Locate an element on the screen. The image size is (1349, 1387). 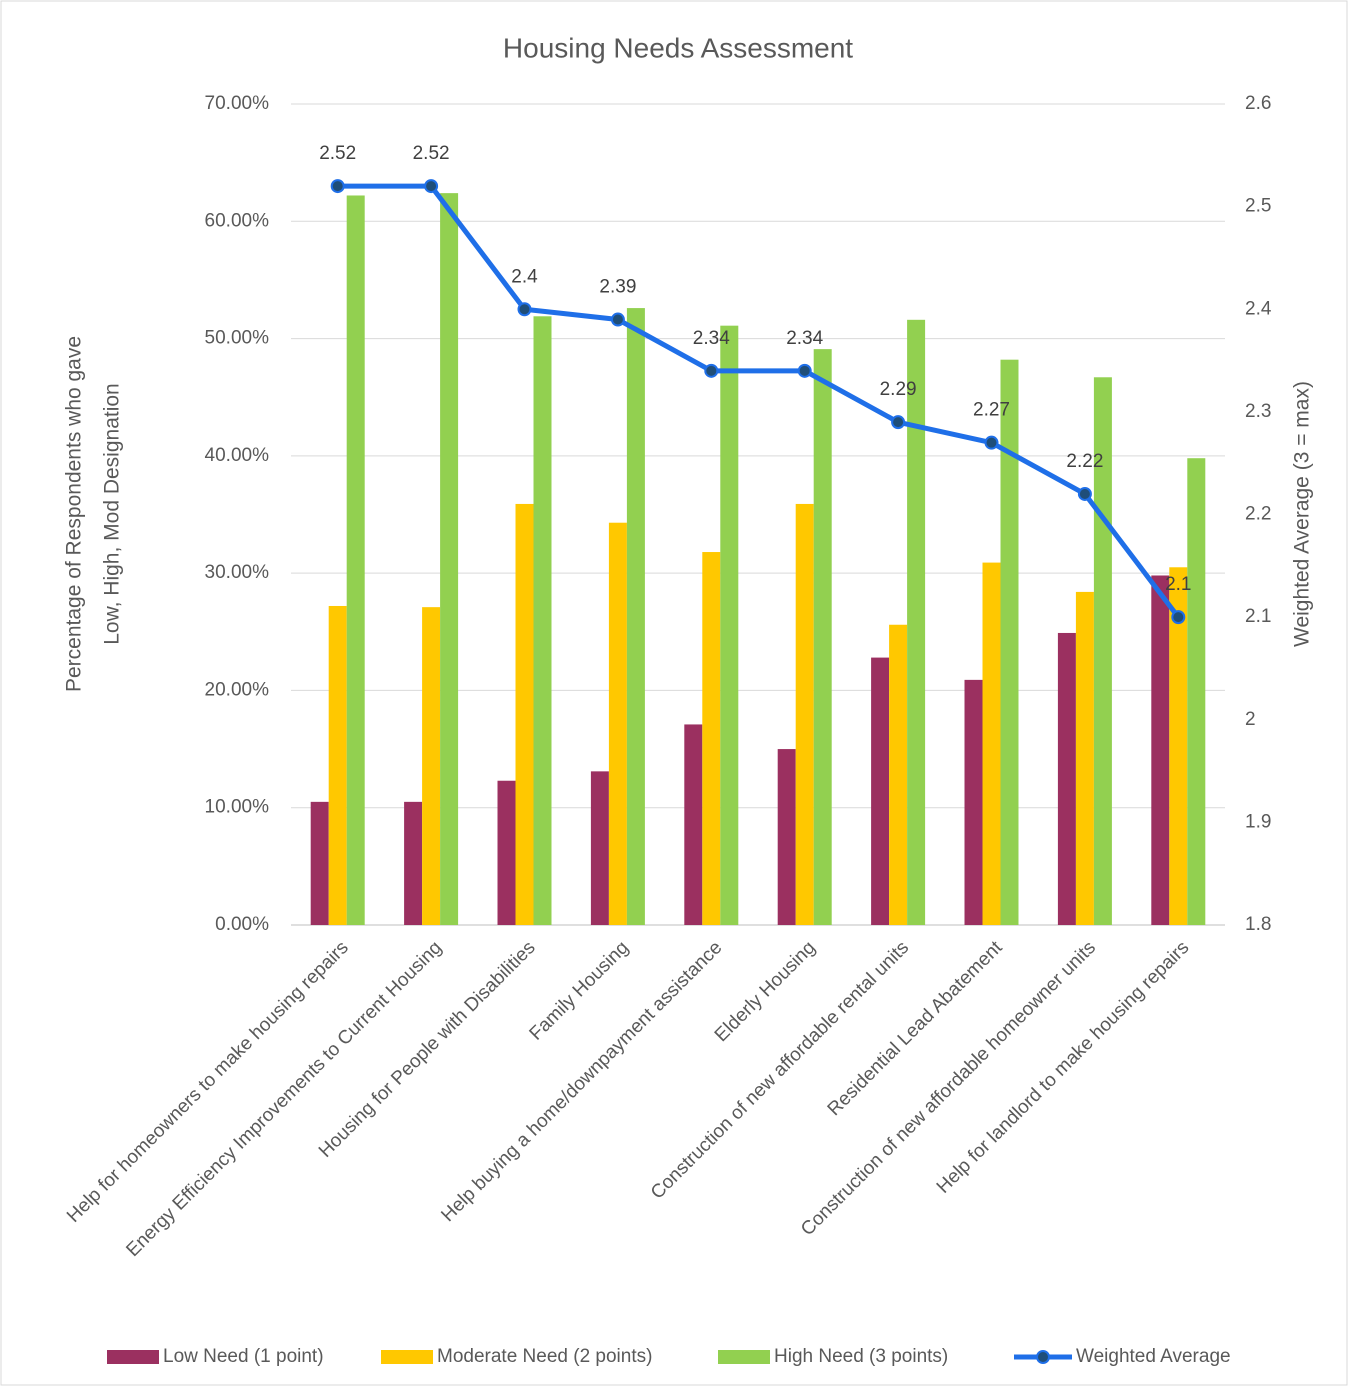
y-axis-title: Percentage of Respondents who gave is located at coordinates (74, 514).